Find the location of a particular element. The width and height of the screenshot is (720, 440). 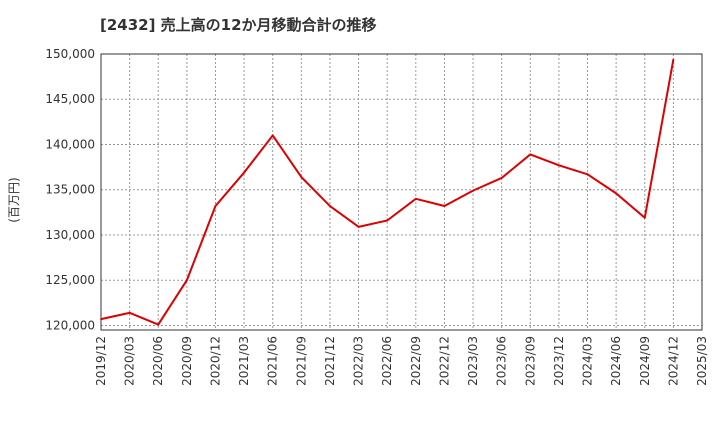

x-tick-label: 2020/06 is located at coordinates (158, 361).